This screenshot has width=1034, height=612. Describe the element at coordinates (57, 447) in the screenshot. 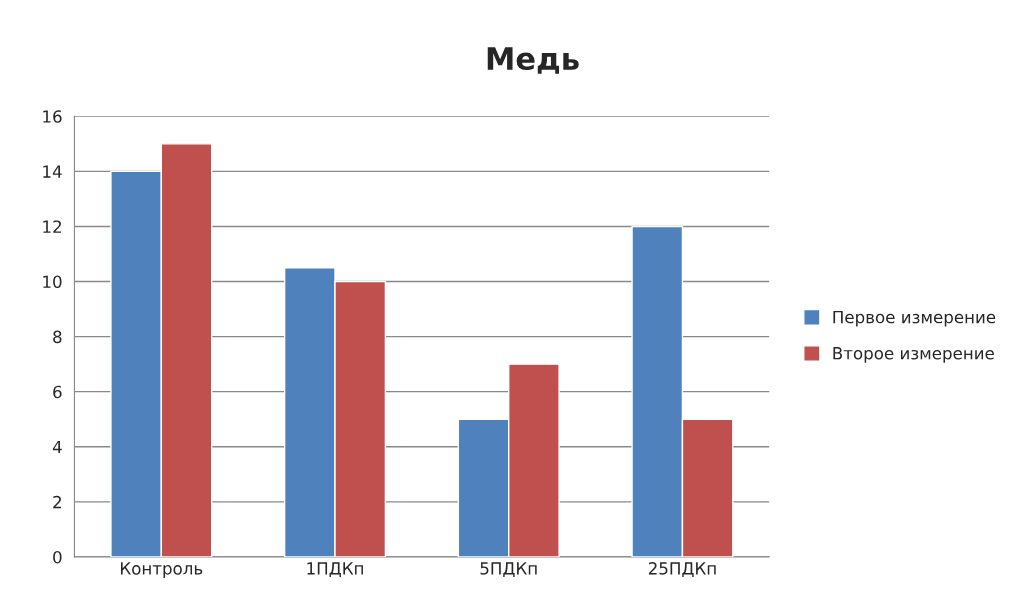

I see `y-tick-label: 4` at that location.